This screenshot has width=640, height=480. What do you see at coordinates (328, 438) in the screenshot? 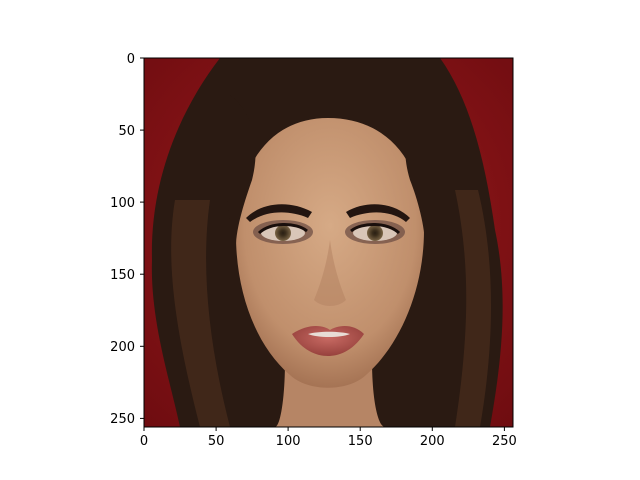
I see `x-axis: 0 50 100 150 200 250` at bounding box center [328, 438].